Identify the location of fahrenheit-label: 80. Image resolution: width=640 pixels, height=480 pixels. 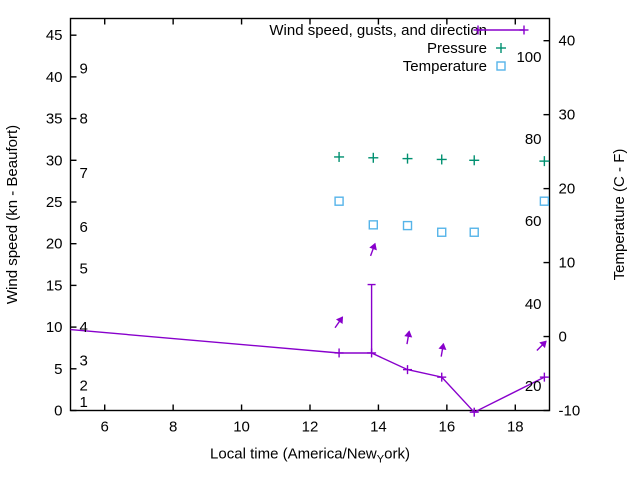
(533, 139).